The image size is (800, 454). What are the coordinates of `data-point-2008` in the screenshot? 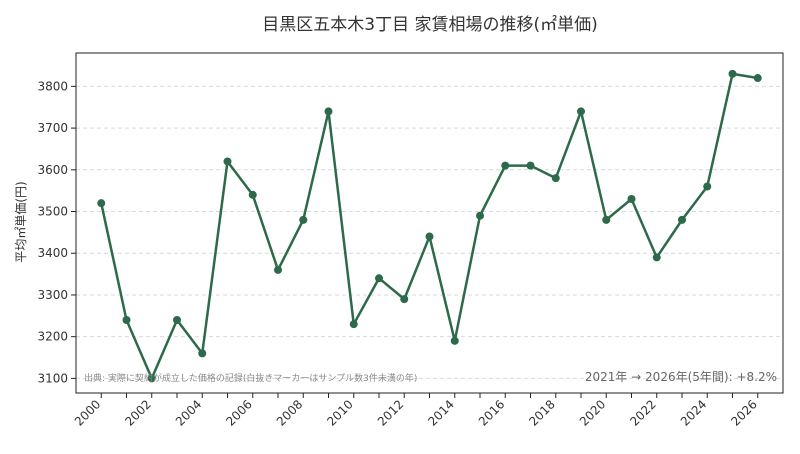 It's located at (303, 219).